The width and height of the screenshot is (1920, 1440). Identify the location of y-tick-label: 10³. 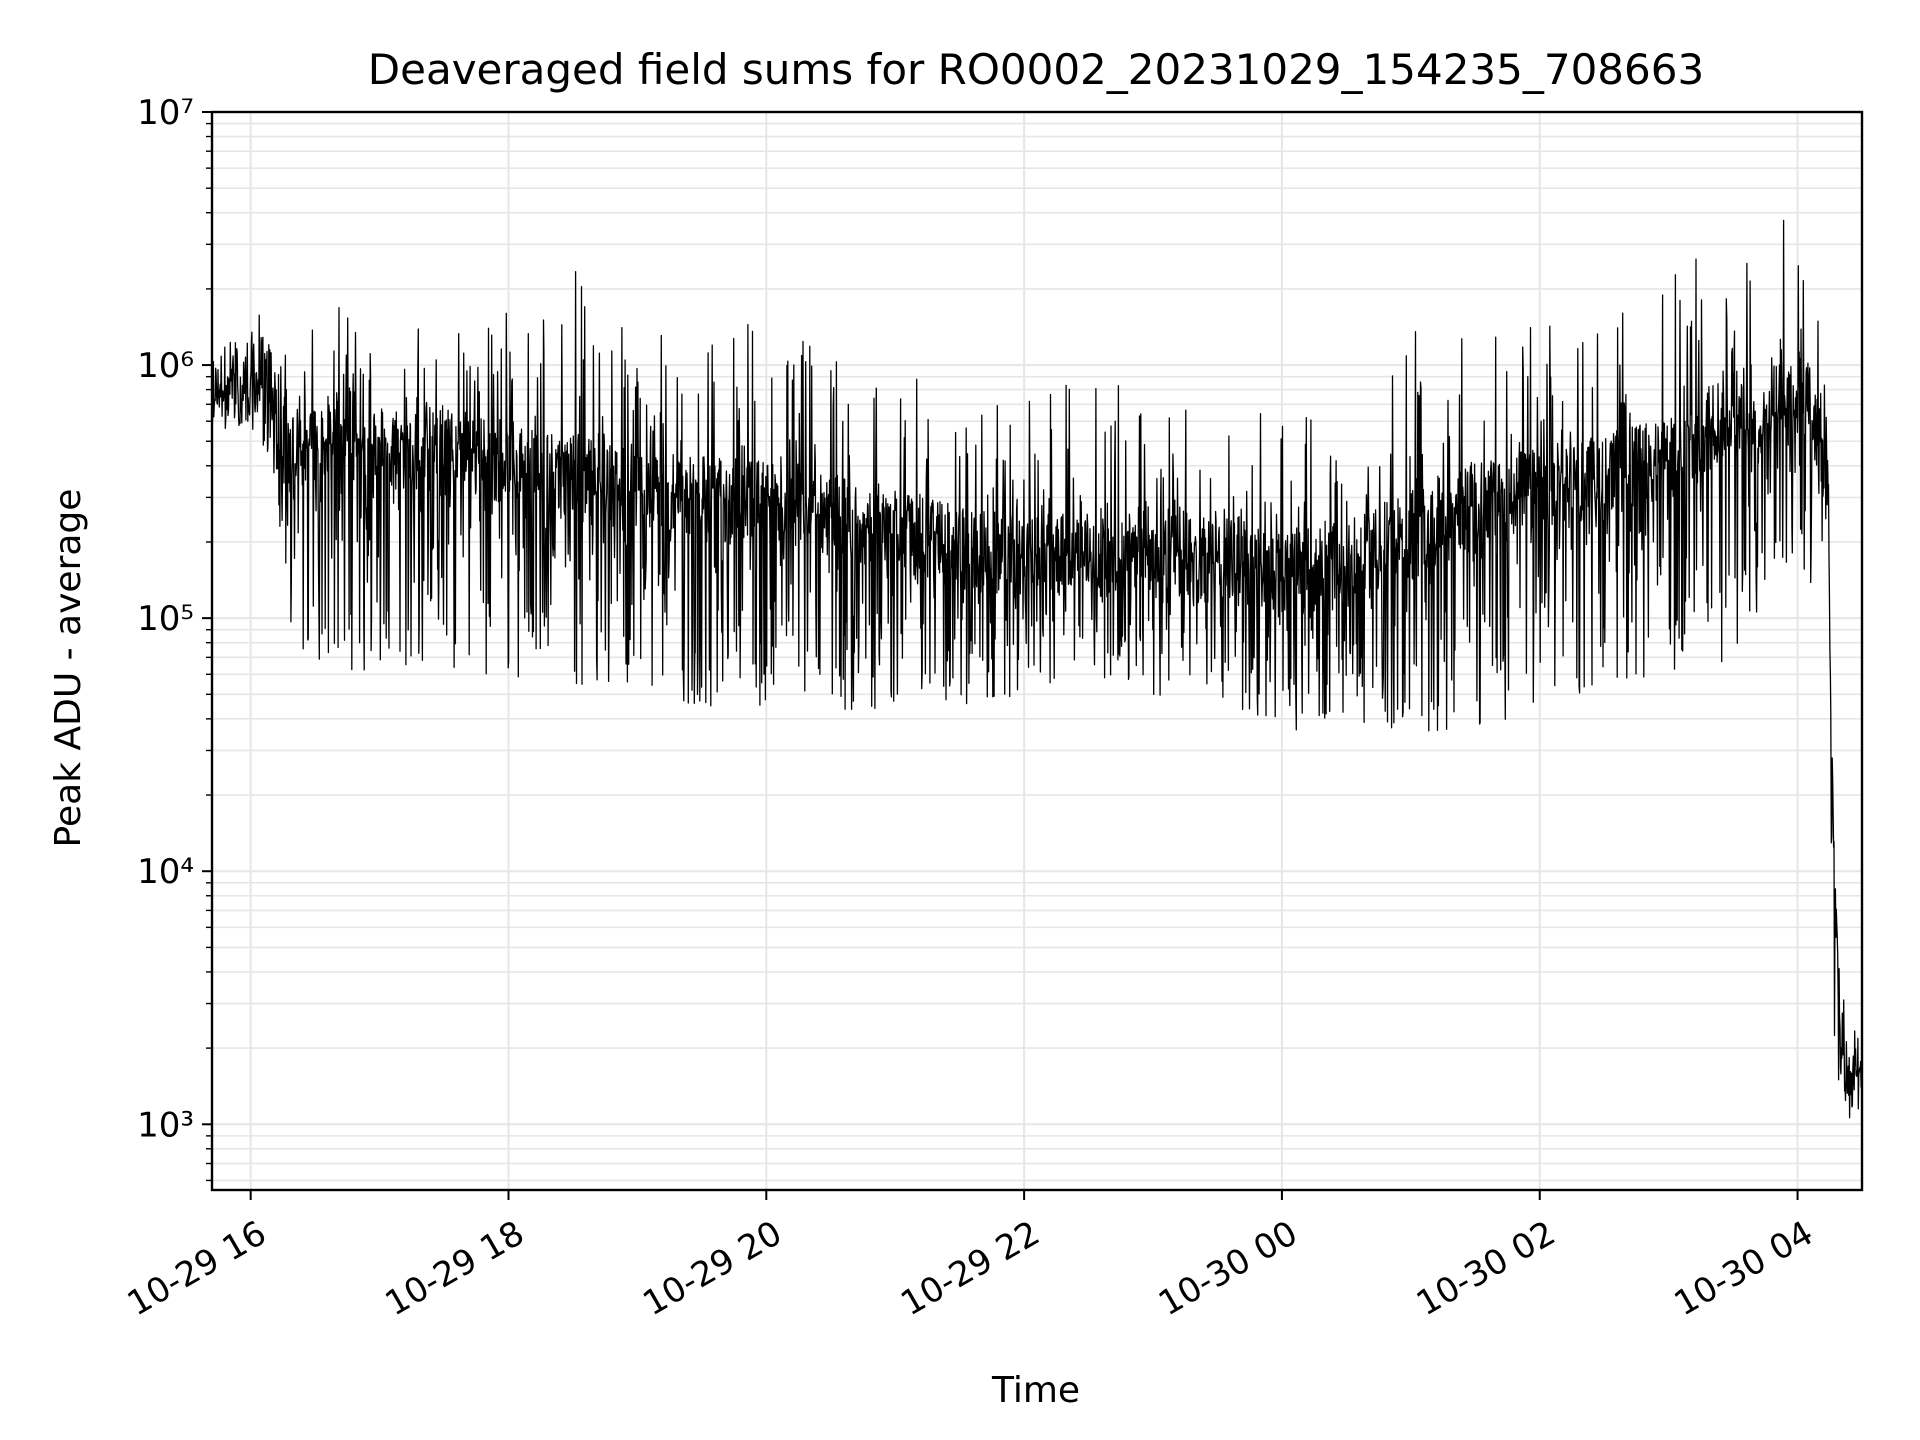
(165, 1125).